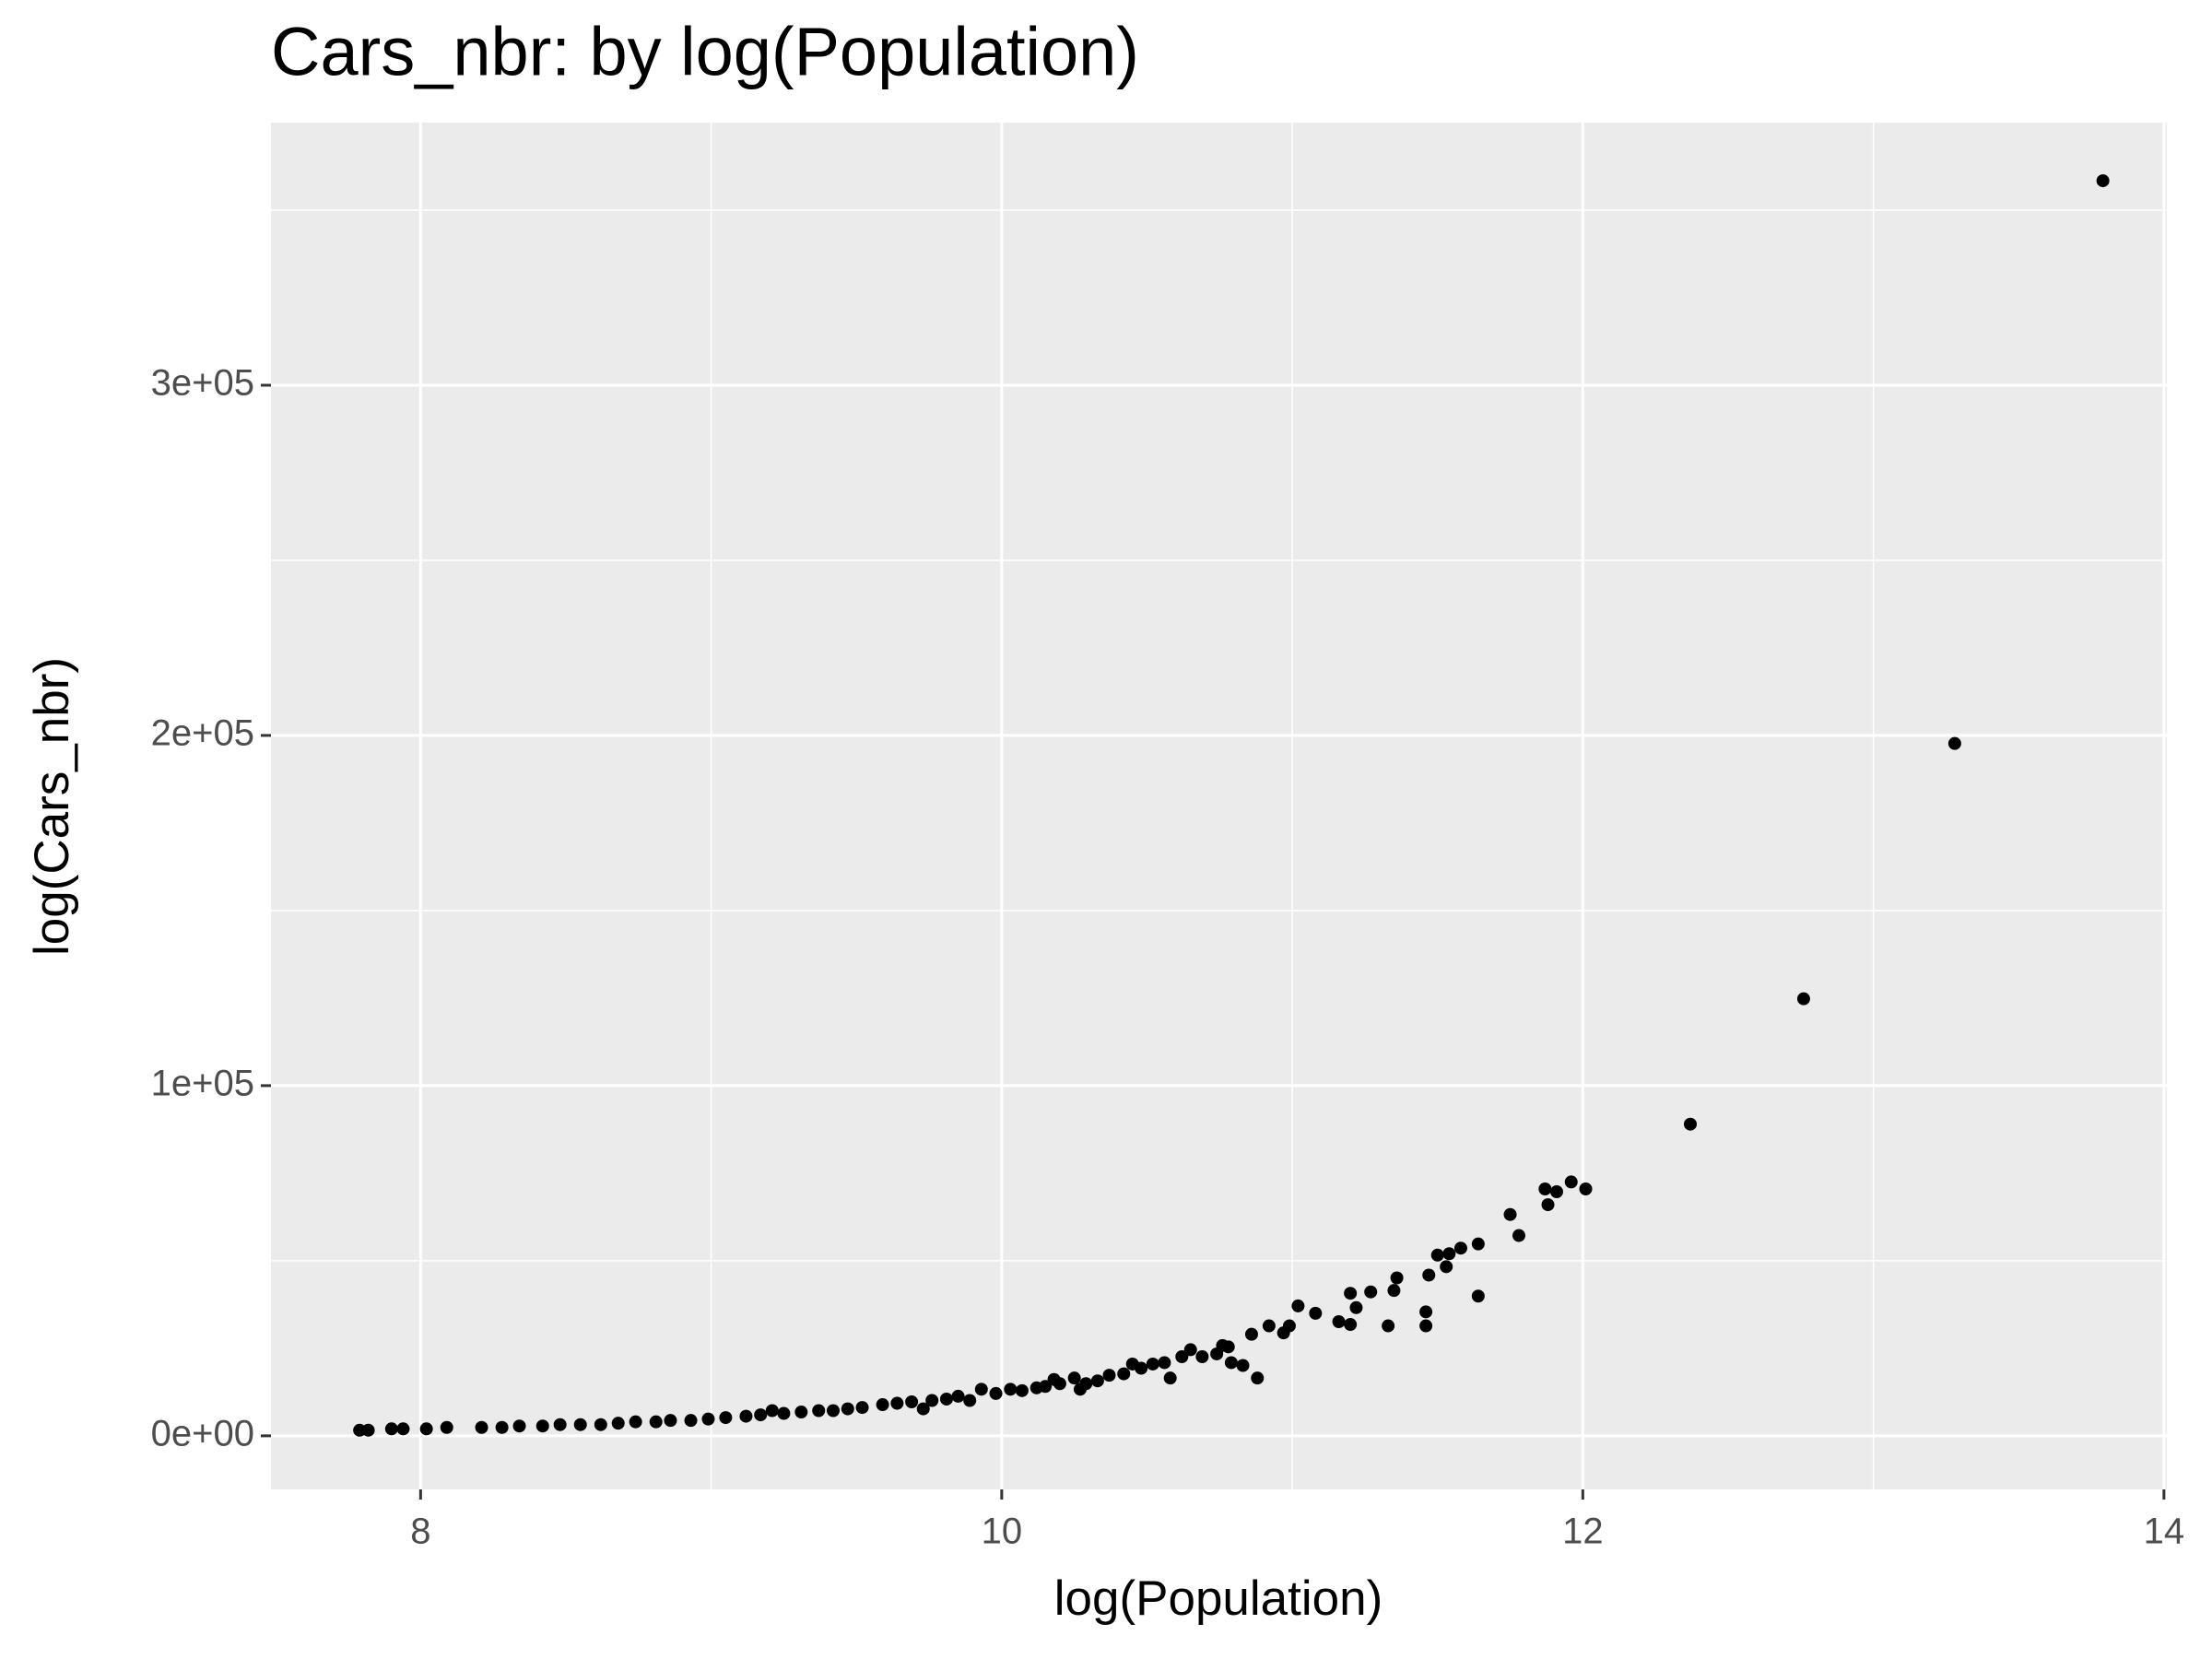  What do you see at coordinates (2164, 1532) in the screenshot?
I see `x-tick-label: 14` at bounding box center [2164, 1532].